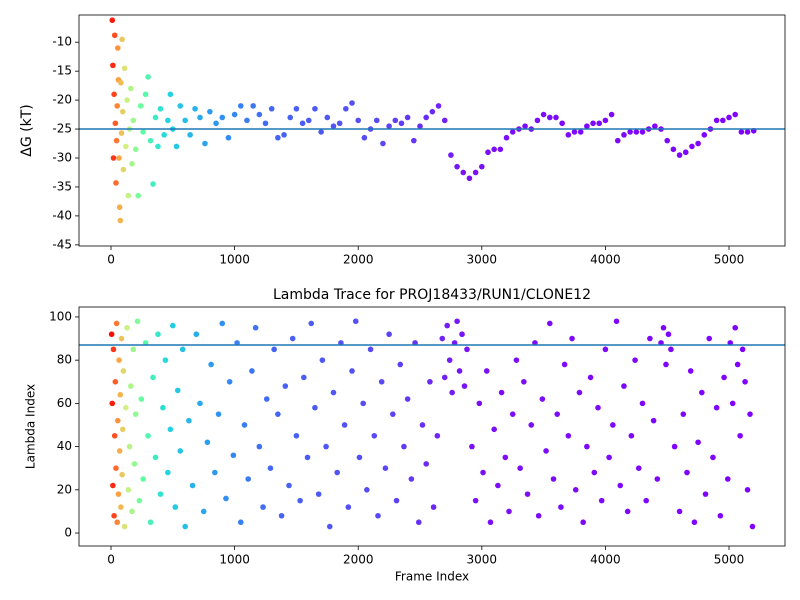 The width and height of the screenshot is (800, 600). Describe the element at coordinates (64, 446) in the screenshot. I see `y-tick-label: 40` at that location.